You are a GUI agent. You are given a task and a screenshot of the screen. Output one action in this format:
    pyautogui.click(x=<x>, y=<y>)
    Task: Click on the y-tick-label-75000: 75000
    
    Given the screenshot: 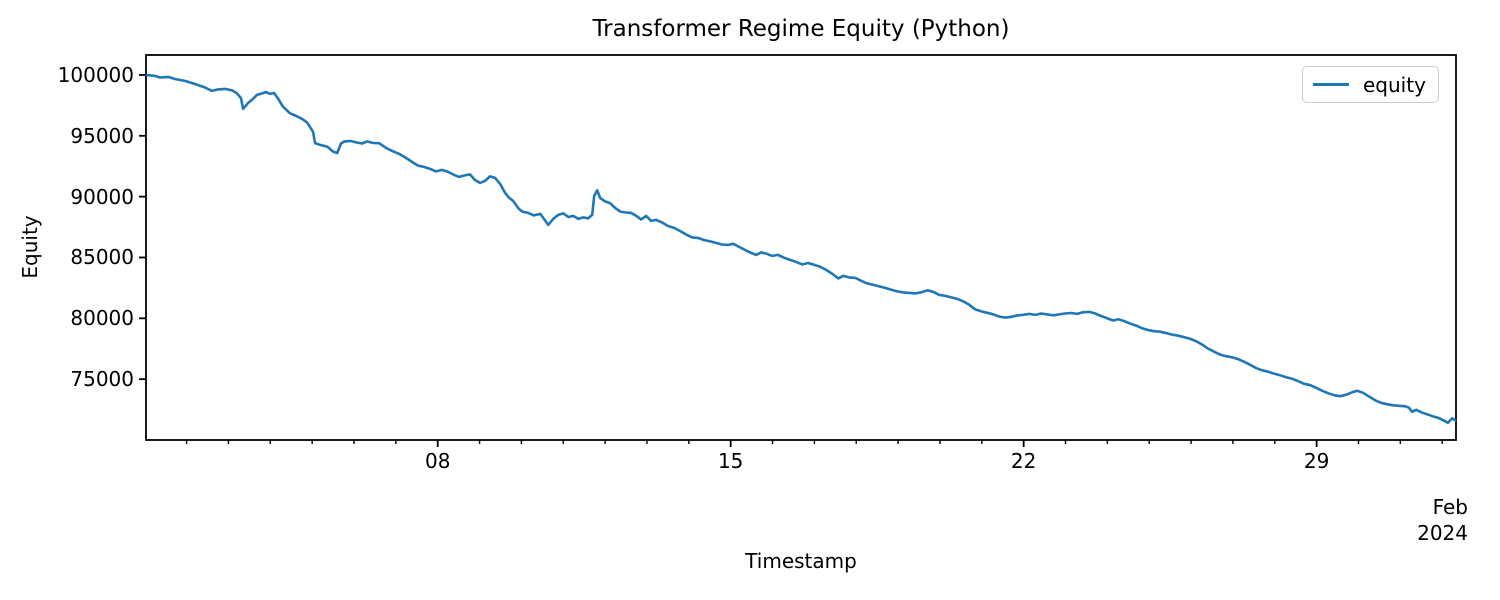 What is the action you would take?
    pyautogui.click(x=102, y=379)
    